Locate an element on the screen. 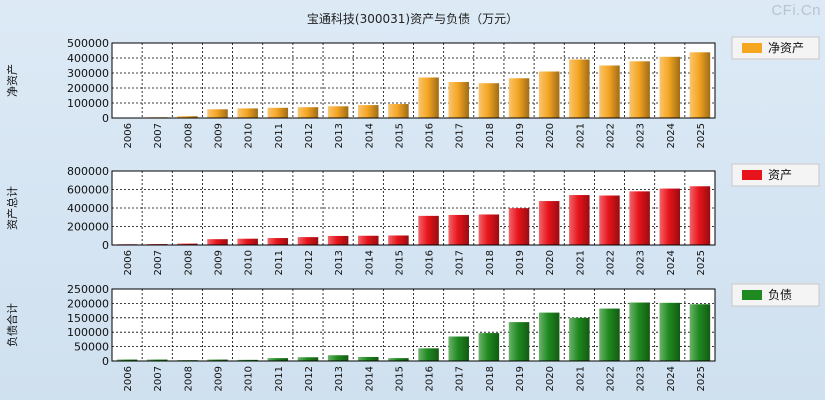 This screenshot has width=825, height=400. bar-2011: 2011: 68000 is located at coordinates (278, 112).